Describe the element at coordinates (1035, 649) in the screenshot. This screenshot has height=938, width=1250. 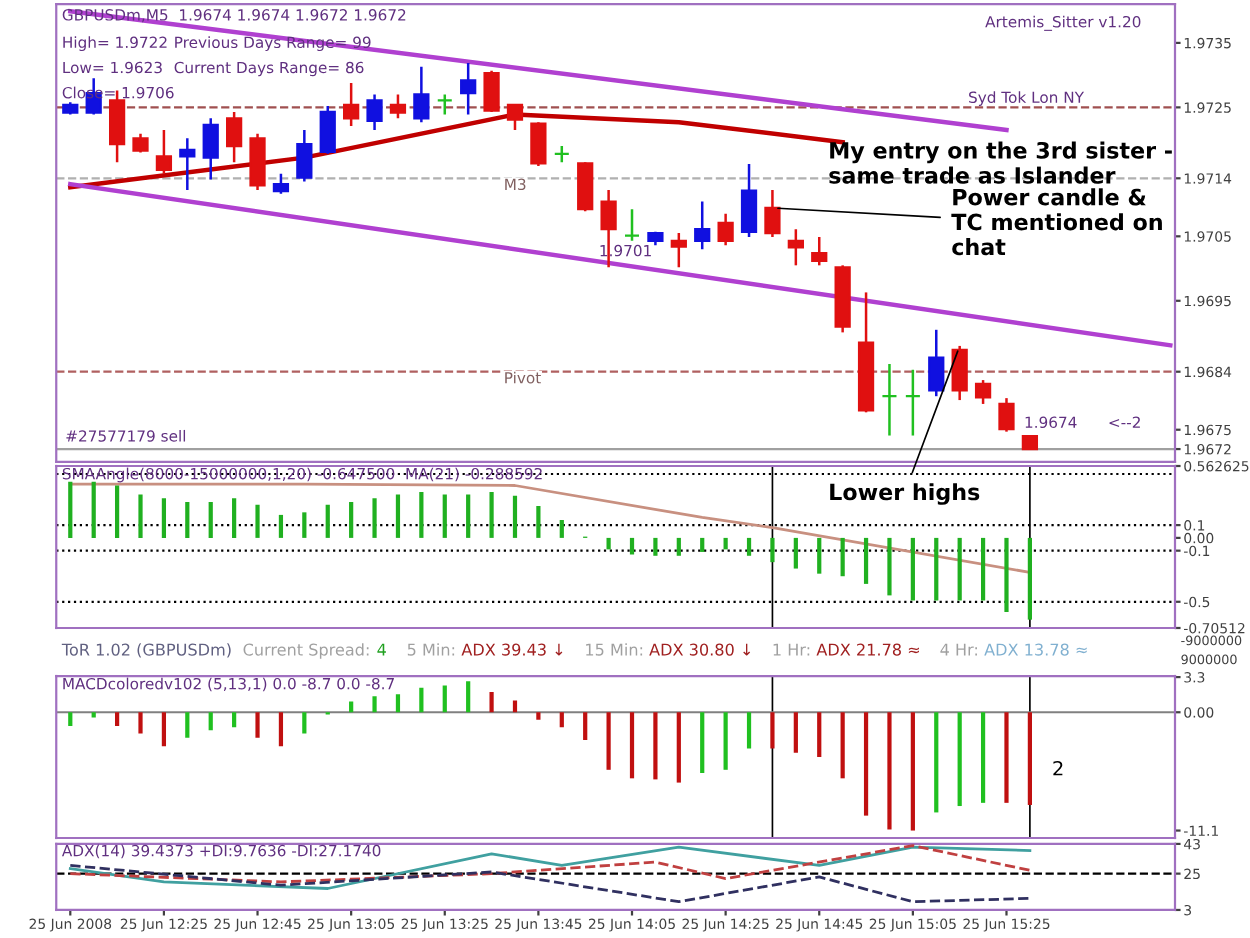
I see `text: ADX 13.78 ≈` at that location.